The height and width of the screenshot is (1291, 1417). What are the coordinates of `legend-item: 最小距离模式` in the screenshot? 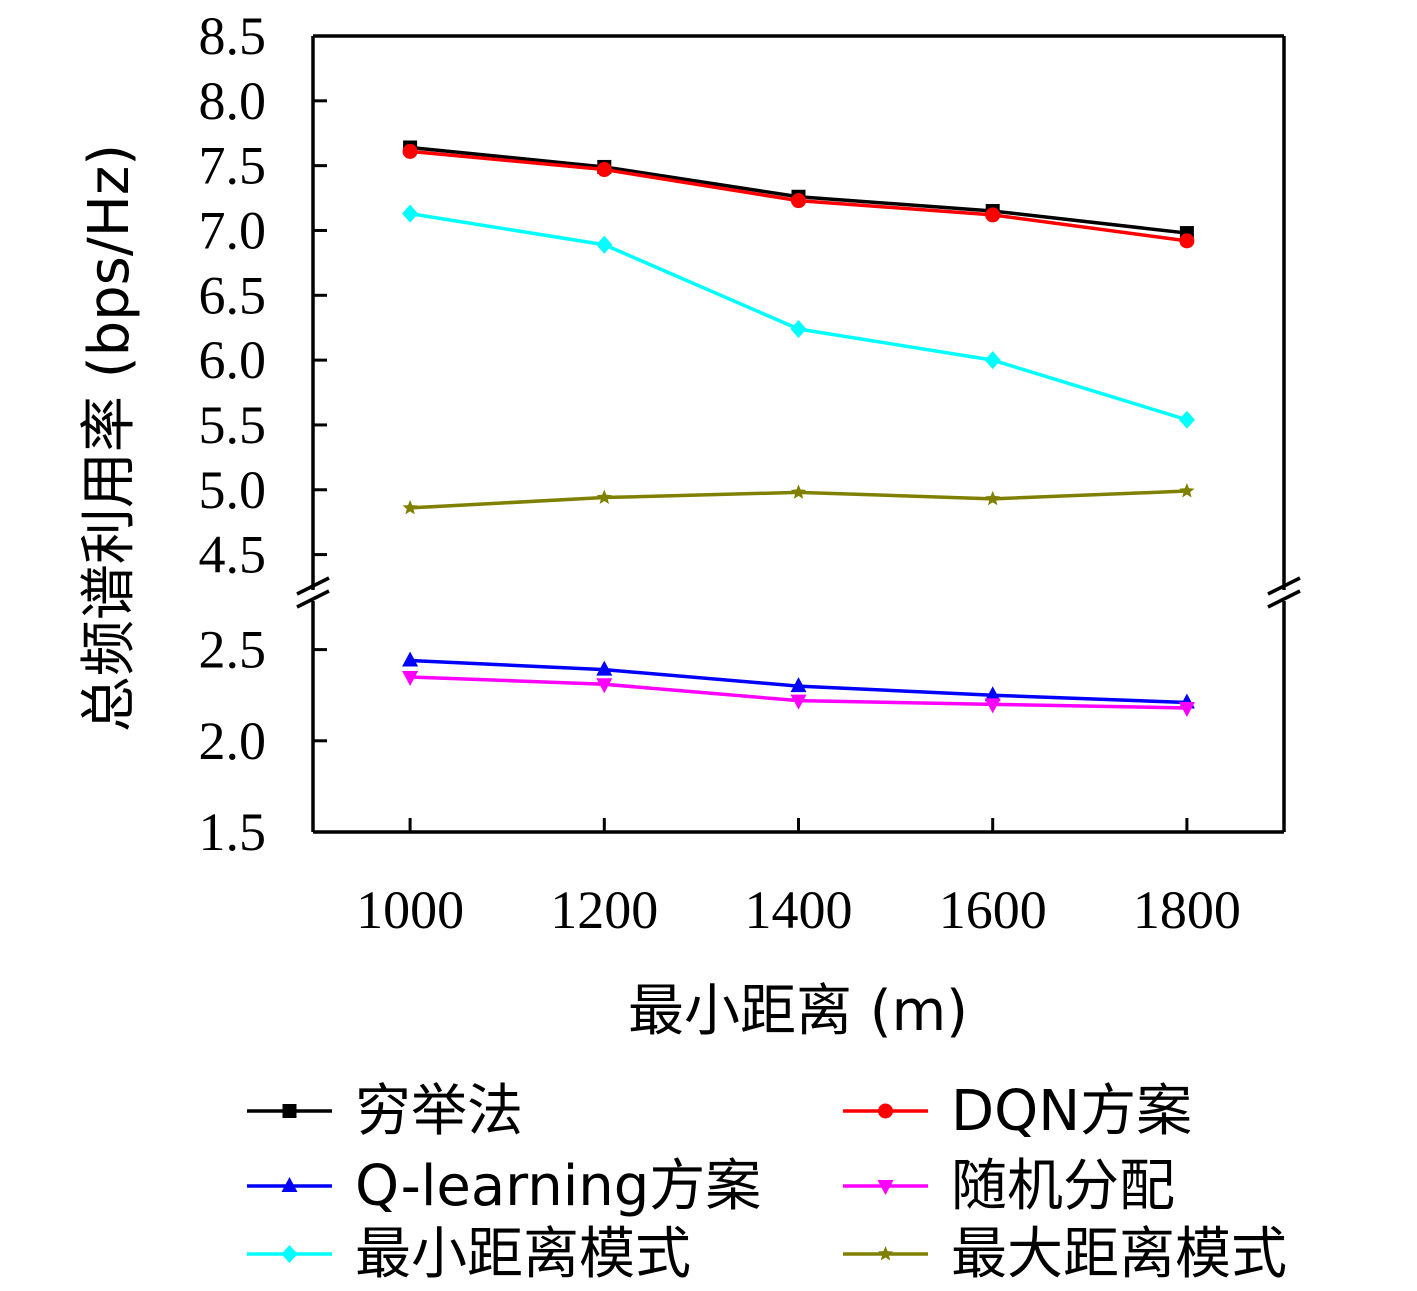 It's located at (469, 1254).